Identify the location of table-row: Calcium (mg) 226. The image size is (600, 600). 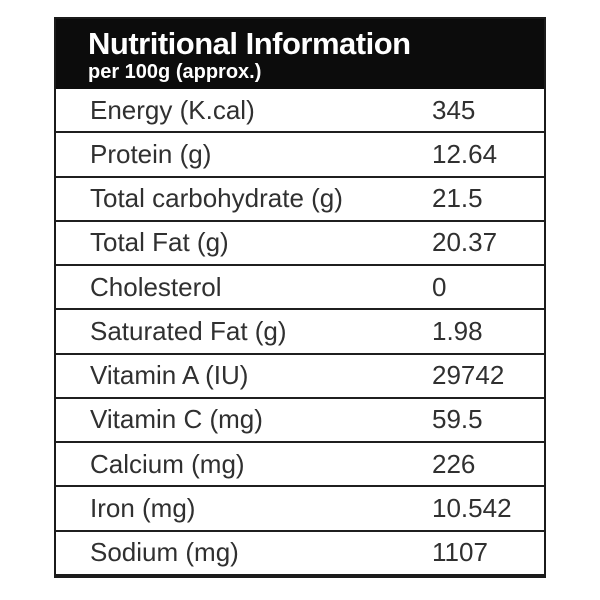
(300, 463).